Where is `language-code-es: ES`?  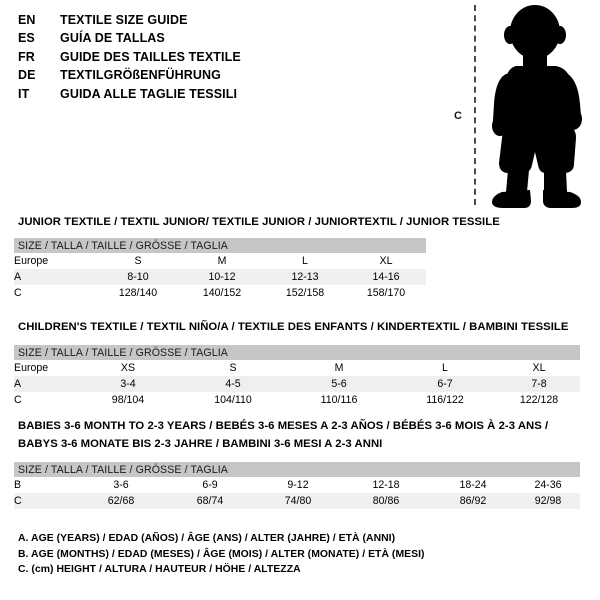 language-code-es: ES is located at coordinates (26, 38).